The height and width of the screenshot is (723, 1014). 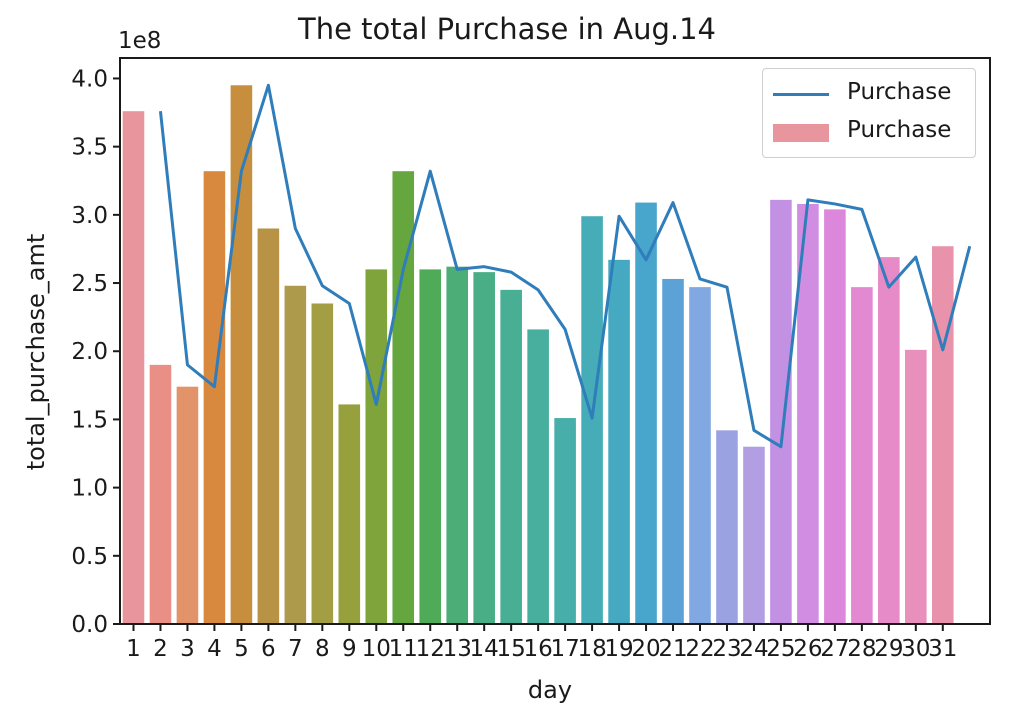 What do you see at coordinates (140, 41) in the screenshot?
I see `y-axis-offset-label: 1e8` at bounding box center [140, 41].